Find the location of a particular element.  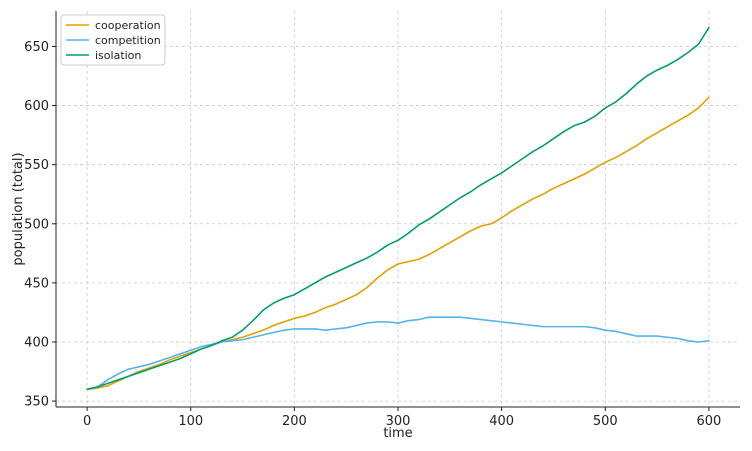

x-tick-label: 300 is located at coordinates (398, 421).